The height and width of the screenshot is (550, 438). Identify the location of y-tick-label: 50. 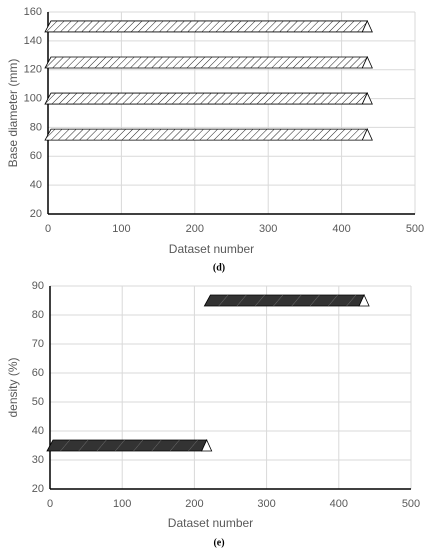
(38, 402).